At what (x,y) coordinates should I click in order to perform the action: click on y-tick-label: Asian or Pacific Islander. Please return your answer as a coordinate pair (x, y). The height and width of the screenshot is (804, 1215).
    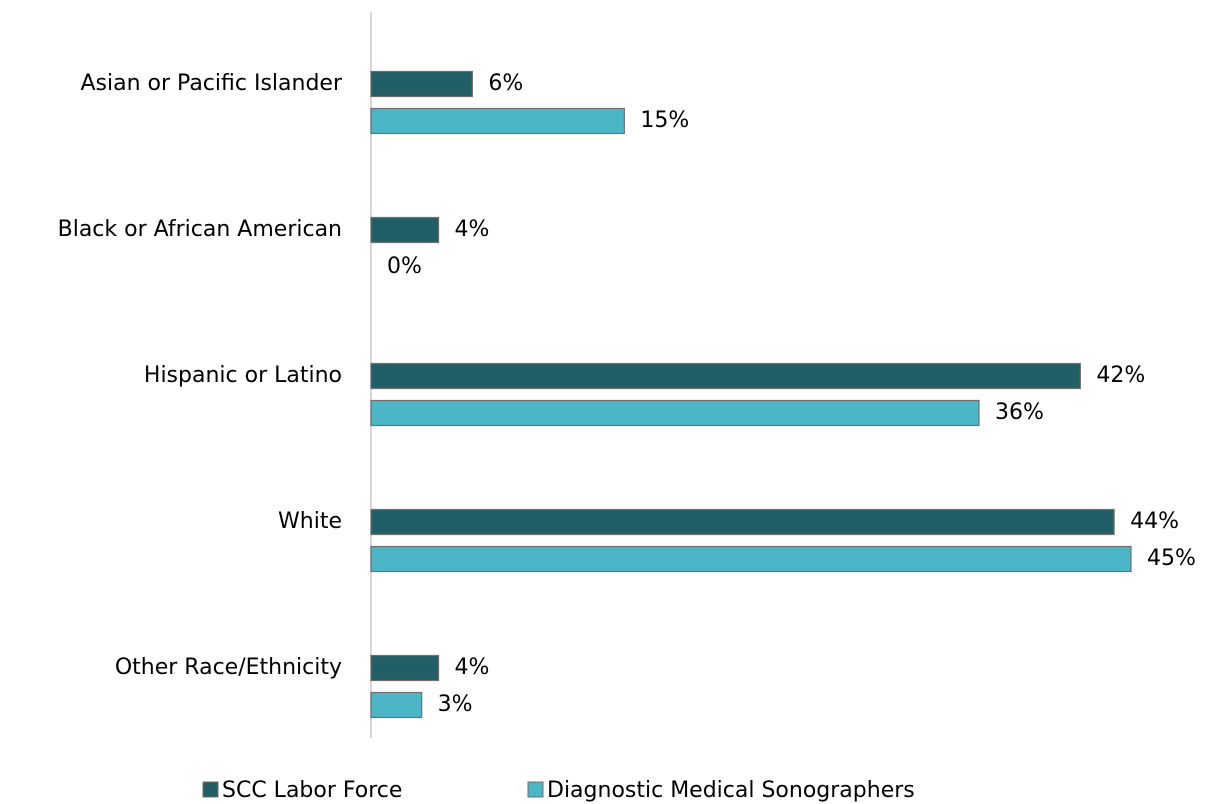
    Looking at the image, I should click on (212, 83).